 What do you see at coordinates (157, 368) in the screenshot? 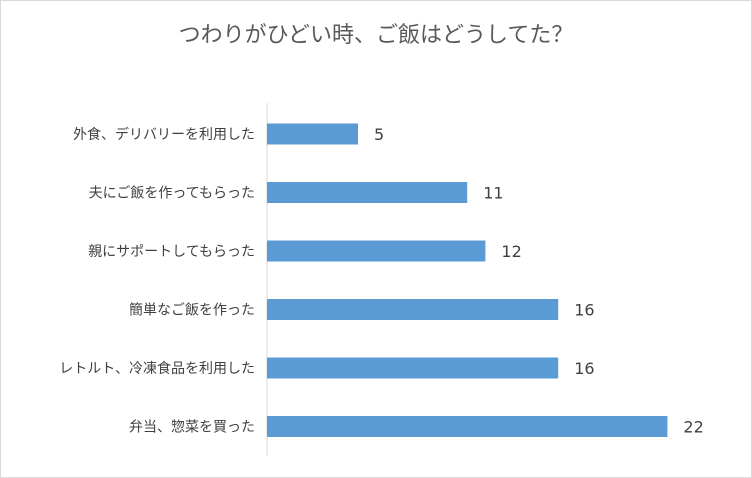
I see `category-label-4: レトルト、冷凍食品を利用した` at bounding box center [157, 368].